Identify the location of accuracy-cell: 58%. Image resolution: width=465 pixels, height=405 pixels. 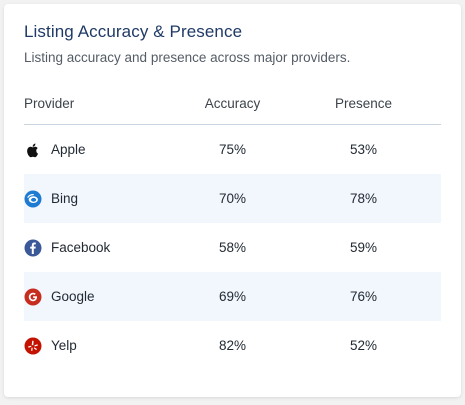
(232, 247).